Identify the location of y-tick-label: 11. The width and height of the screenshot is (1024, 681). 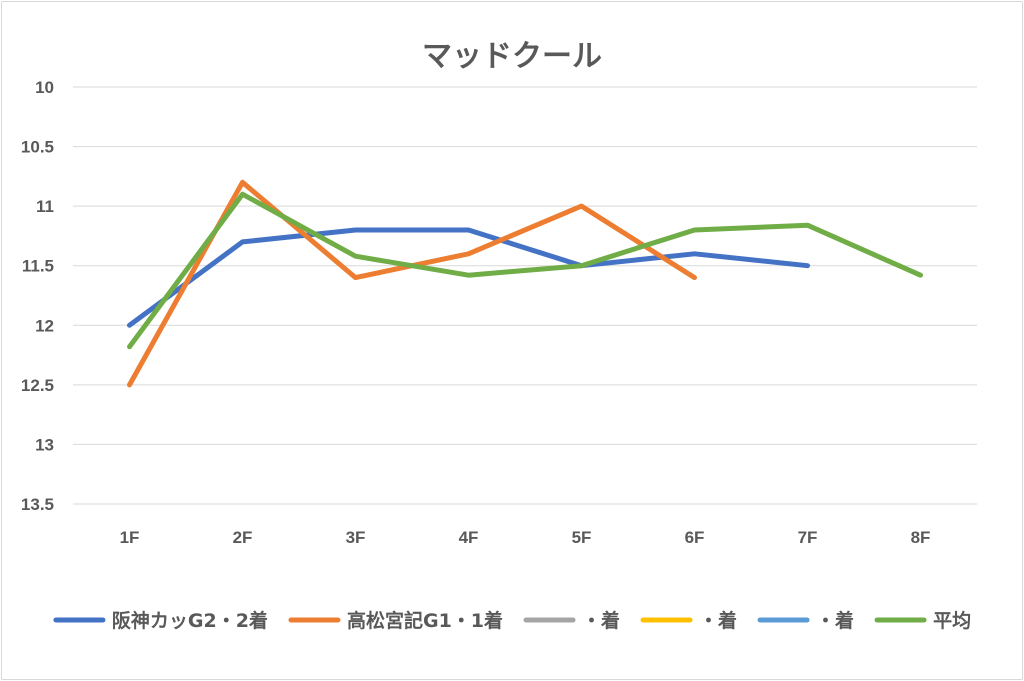
(45, 206).